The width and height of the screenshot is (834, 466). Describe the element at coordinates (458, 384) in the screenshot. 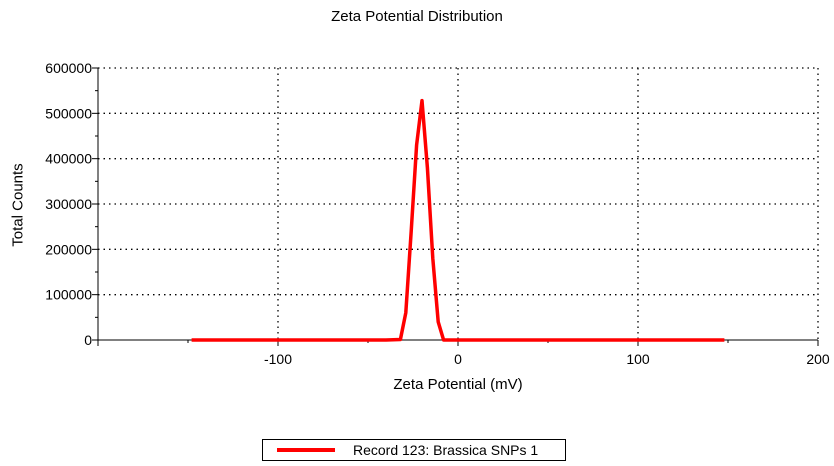

I see `x-axis-label: Zeta Potential (mV)` at that location.